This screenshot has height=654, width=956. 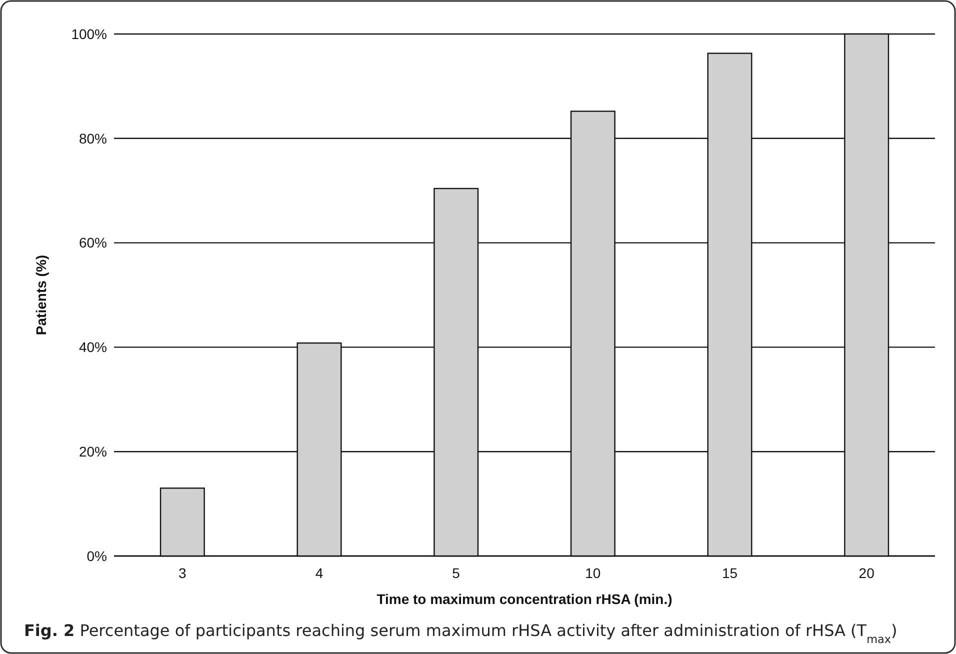 I want to click on x-tick-label: 4, so click(x=319, y=573).